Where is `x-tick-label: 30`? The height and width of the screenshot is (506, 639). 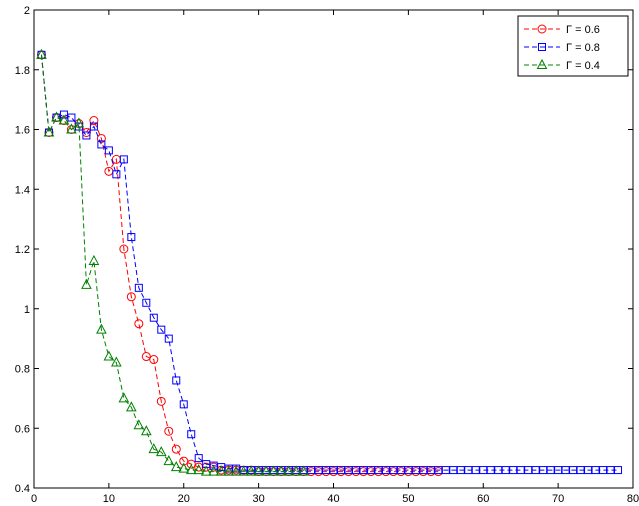
x-tick-label: 30 is located at coordinates (259, 499).